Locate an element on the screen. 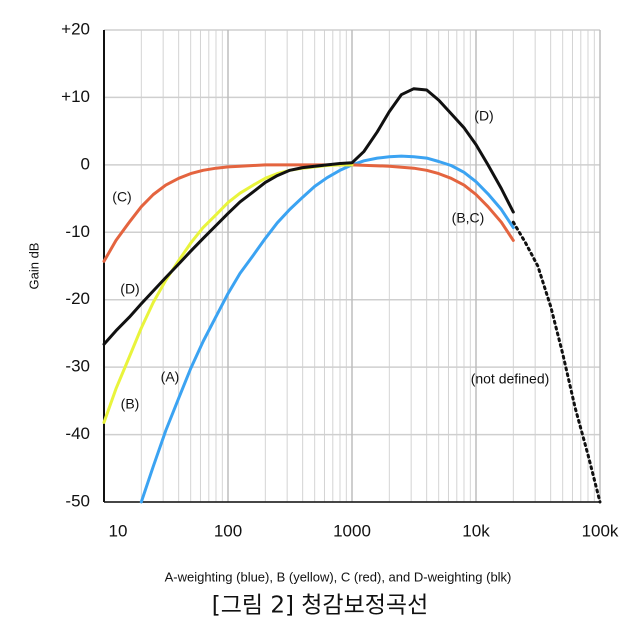 Image resolution: width=639 pixels, height=625 pixels. x-tick-label: 100k is located at coordinates (600, 530).